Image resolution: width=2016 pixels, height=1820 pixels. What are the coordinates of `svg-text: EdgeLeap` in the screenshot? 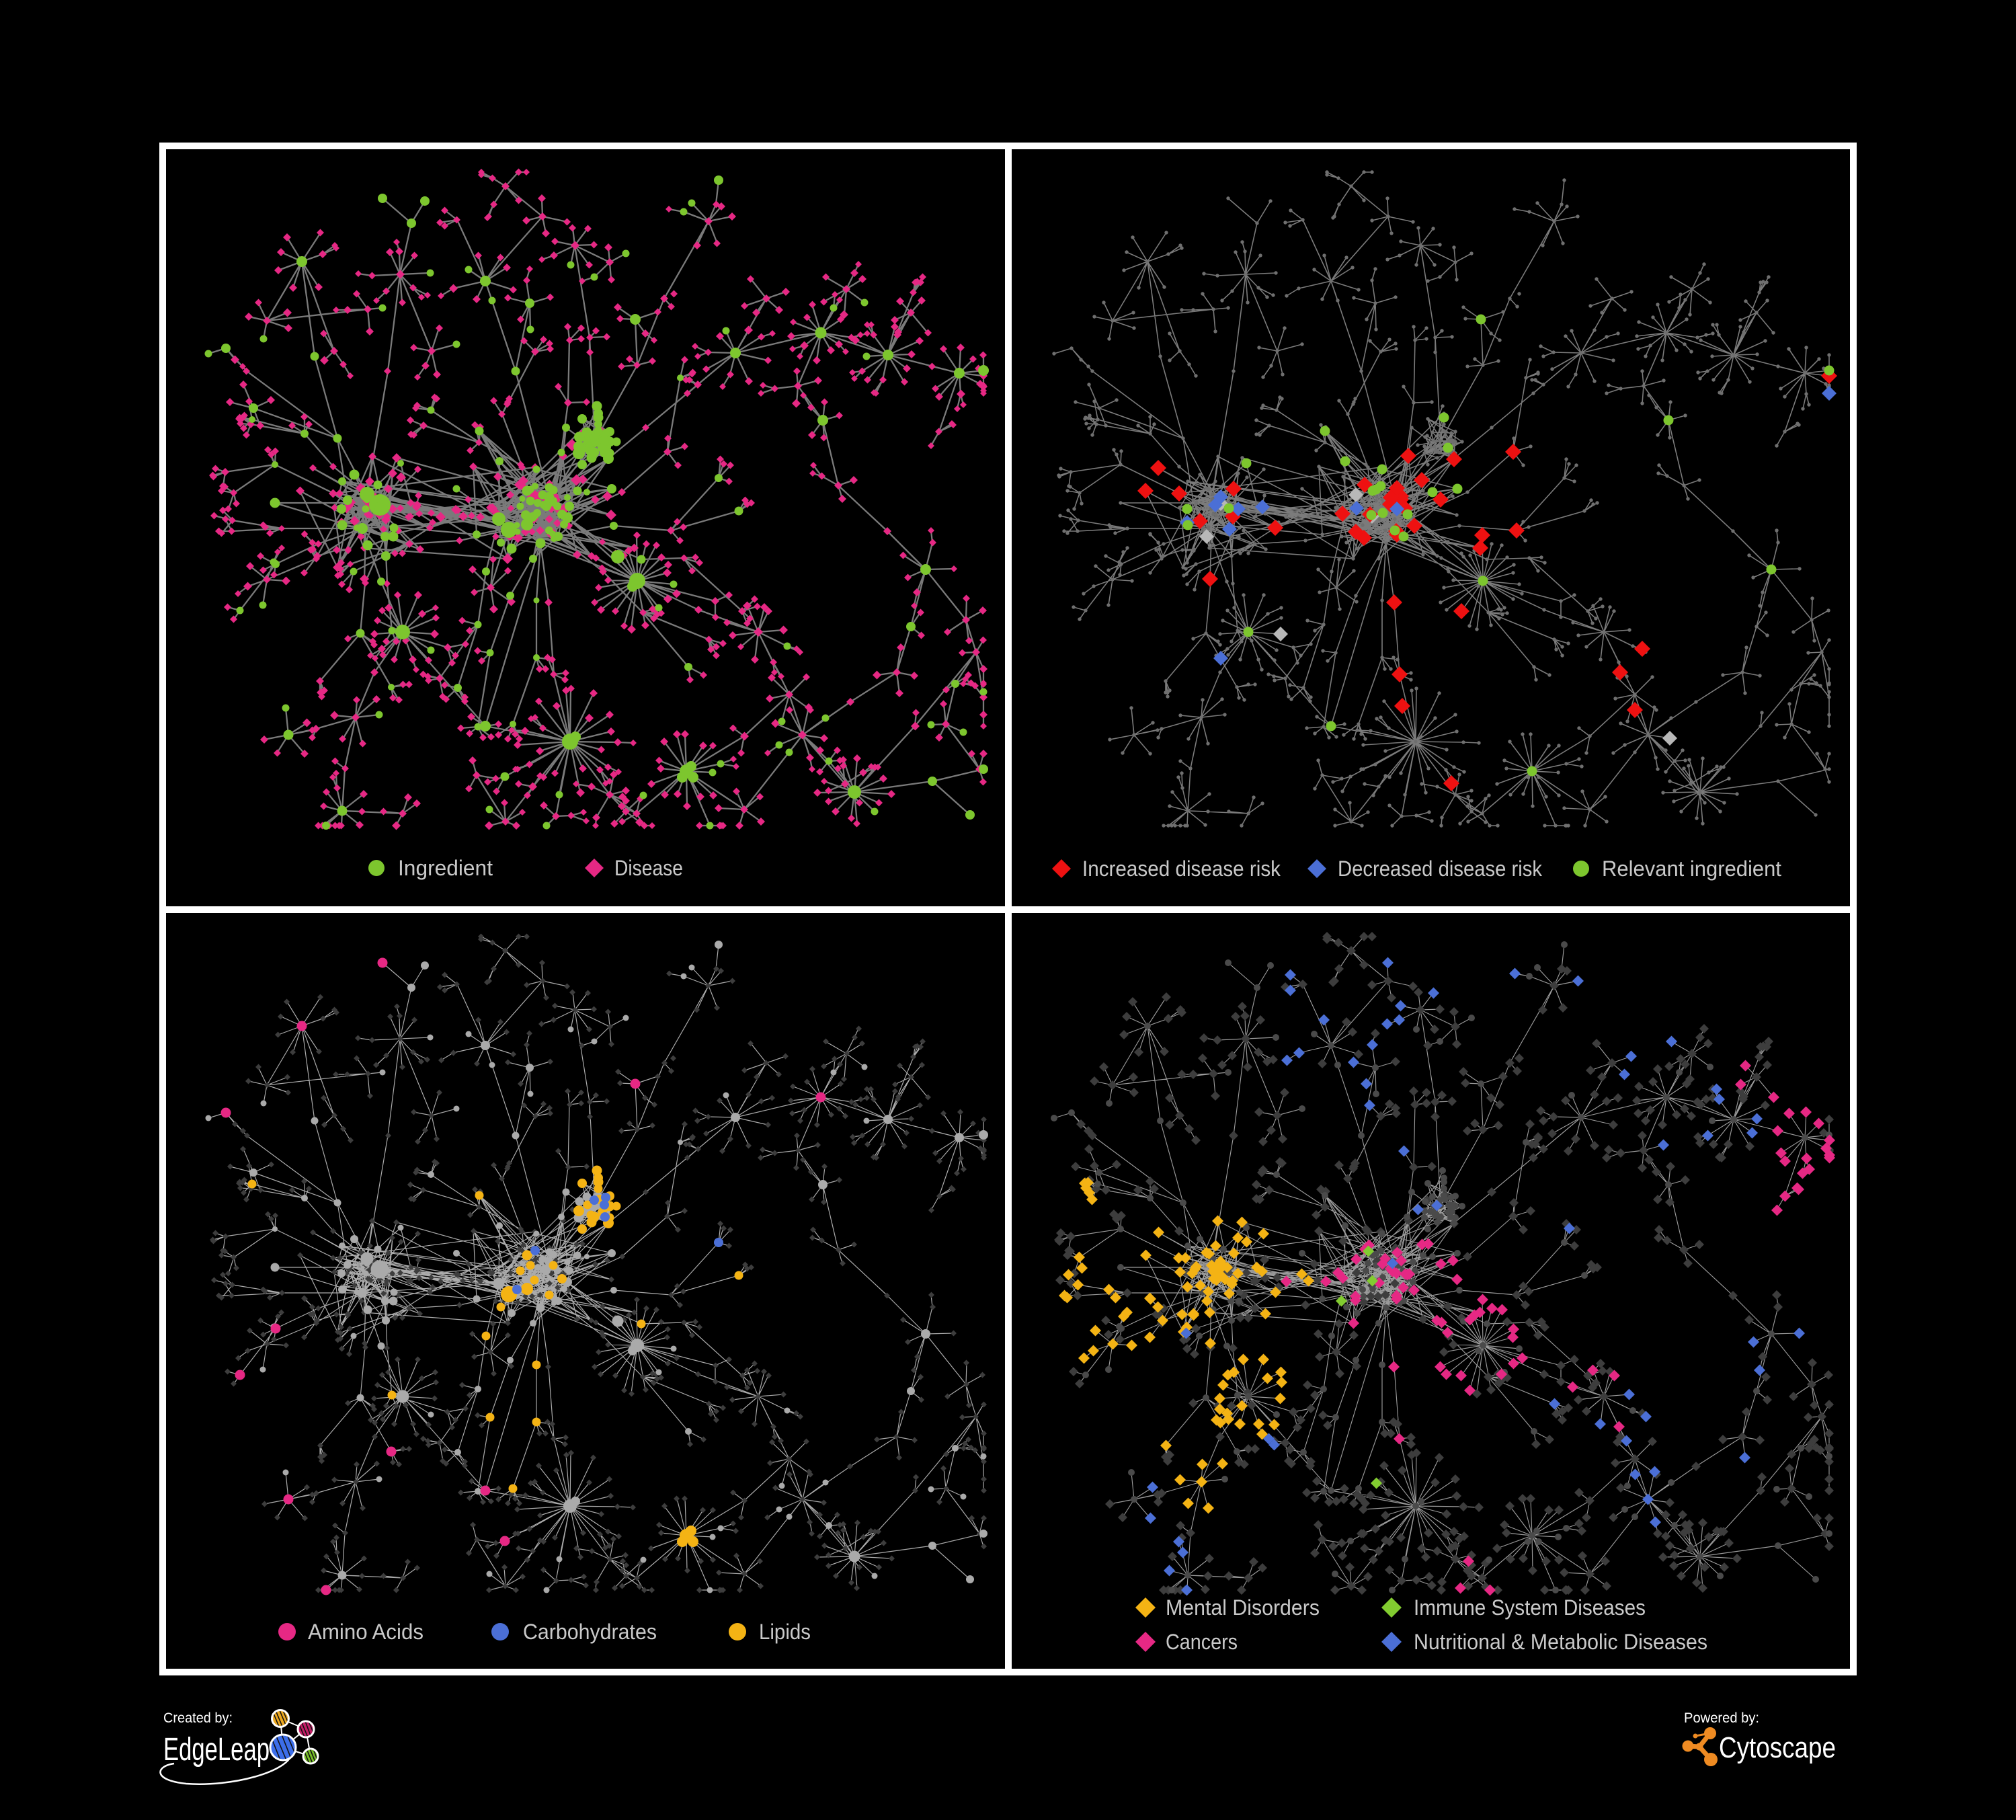 It's located at (216, 1750).